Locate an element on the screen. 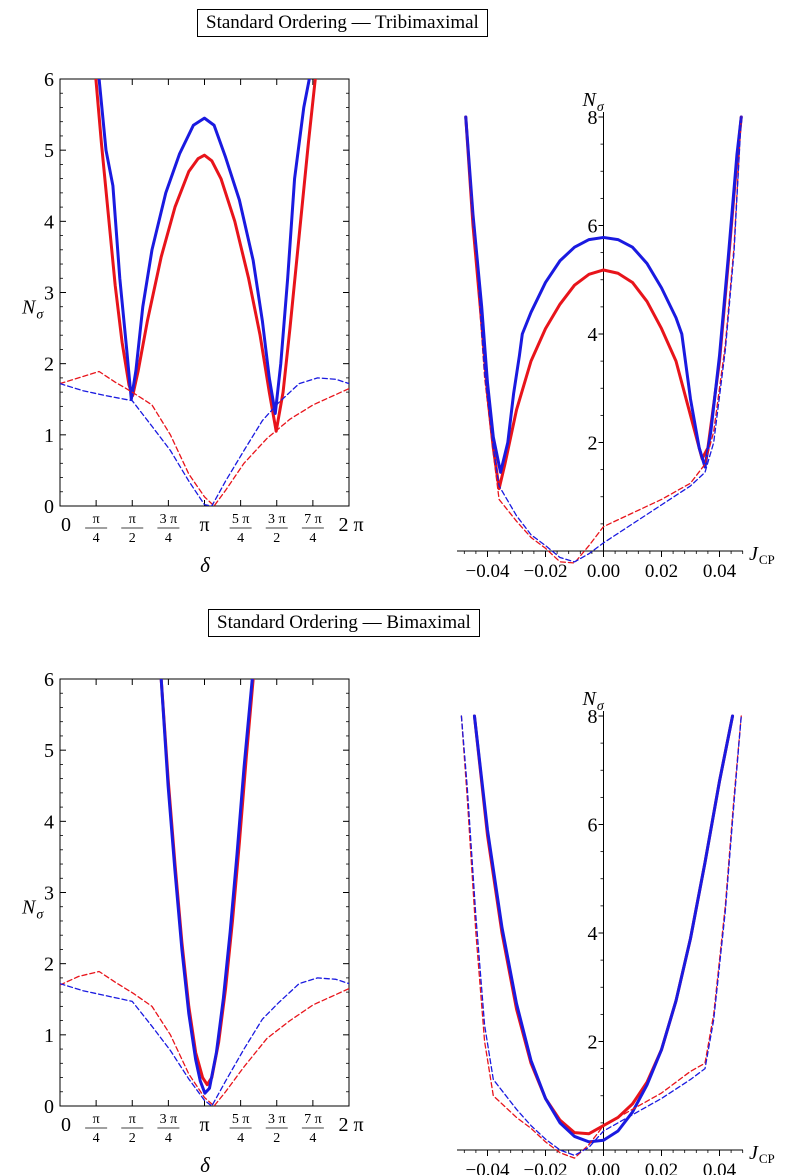  tbm-delta-ytick-label: 3 is located at coordinates (49, 294).